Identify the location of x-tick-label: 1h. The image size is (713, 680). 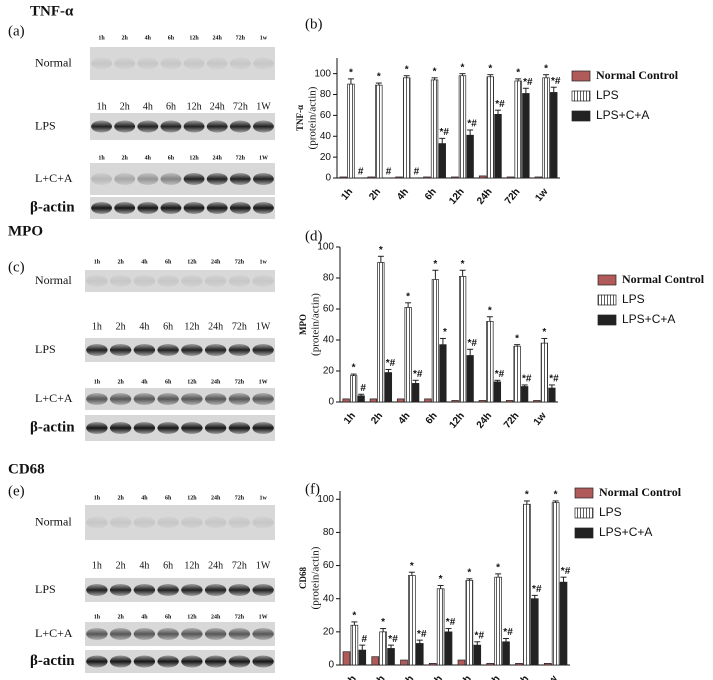
(351, 677).